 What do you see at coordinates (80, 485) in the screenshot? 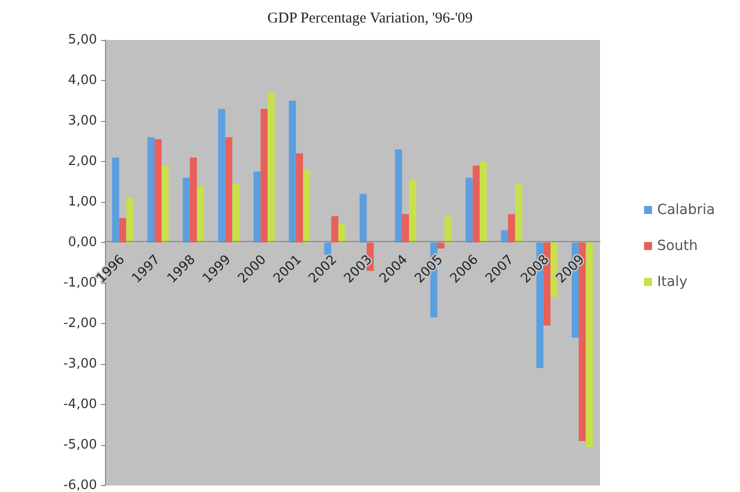
I see `y-tick-label: -6,00` at bounding box center [80, 485].